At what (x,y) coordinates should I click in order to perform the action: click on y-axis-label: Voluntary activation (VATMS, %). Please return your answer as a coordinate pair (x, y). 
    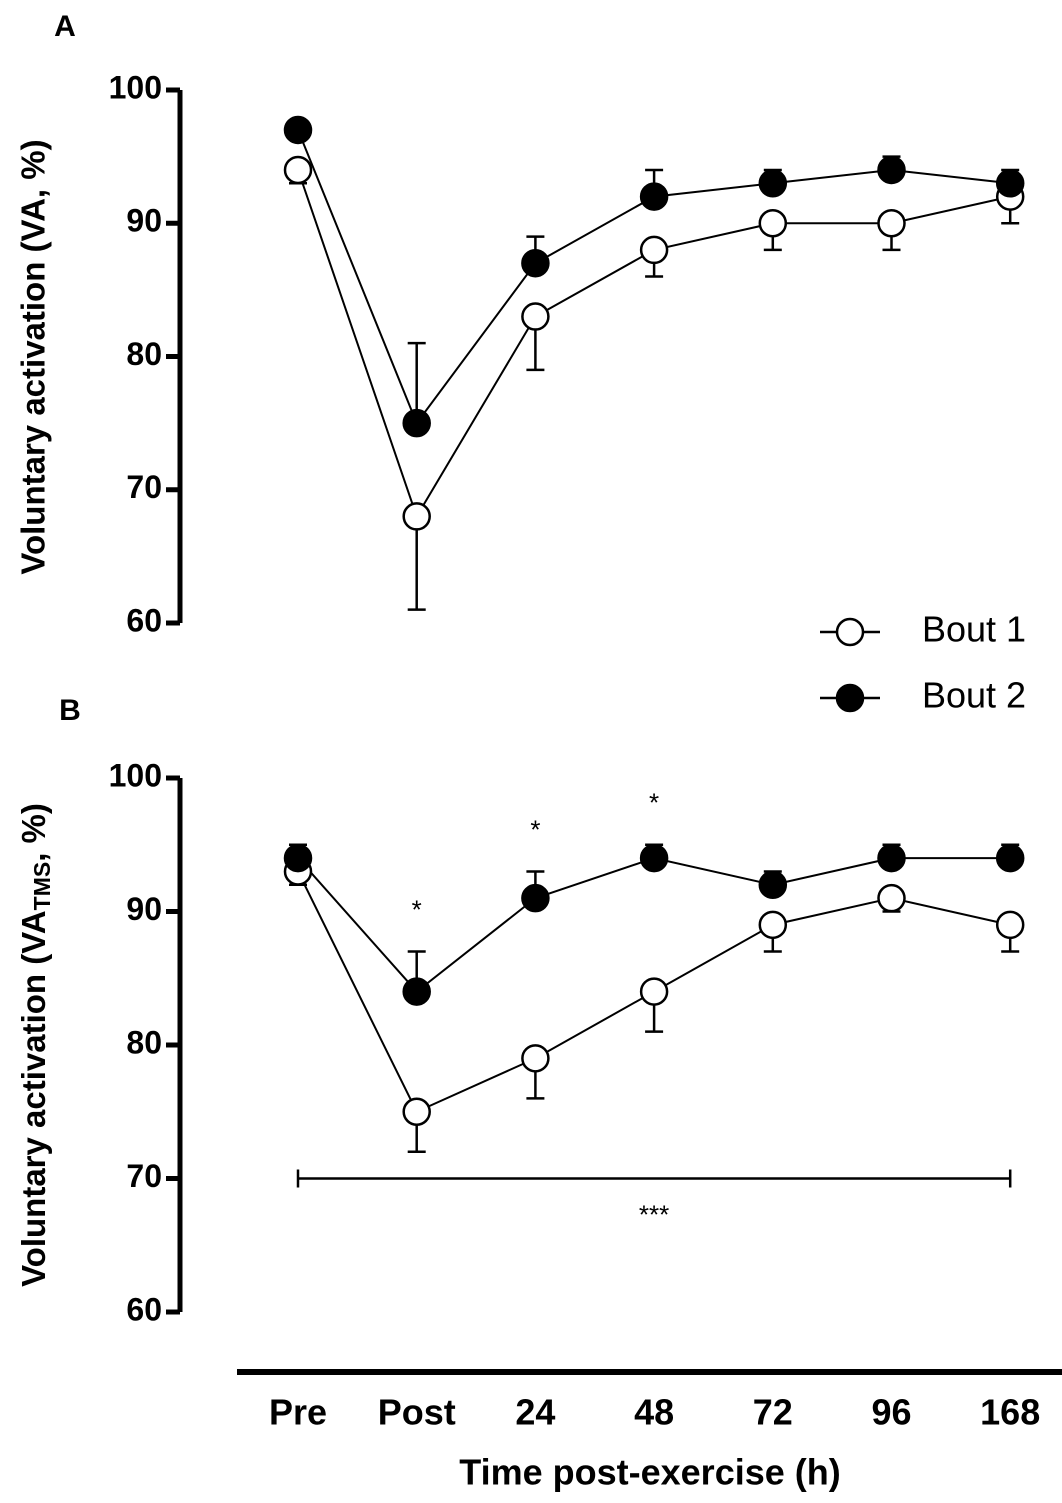
    Looking at the image, I should click on (35, 1045).